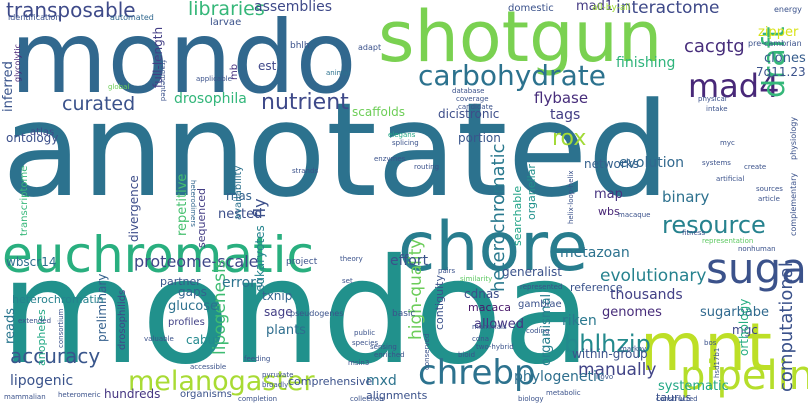 The height and width of the screenshot is (404, 808). What do you see at coordinates (609, 211) in the screenshot?
I see `word-wbs: wbs` at bounding box center [609, 211].